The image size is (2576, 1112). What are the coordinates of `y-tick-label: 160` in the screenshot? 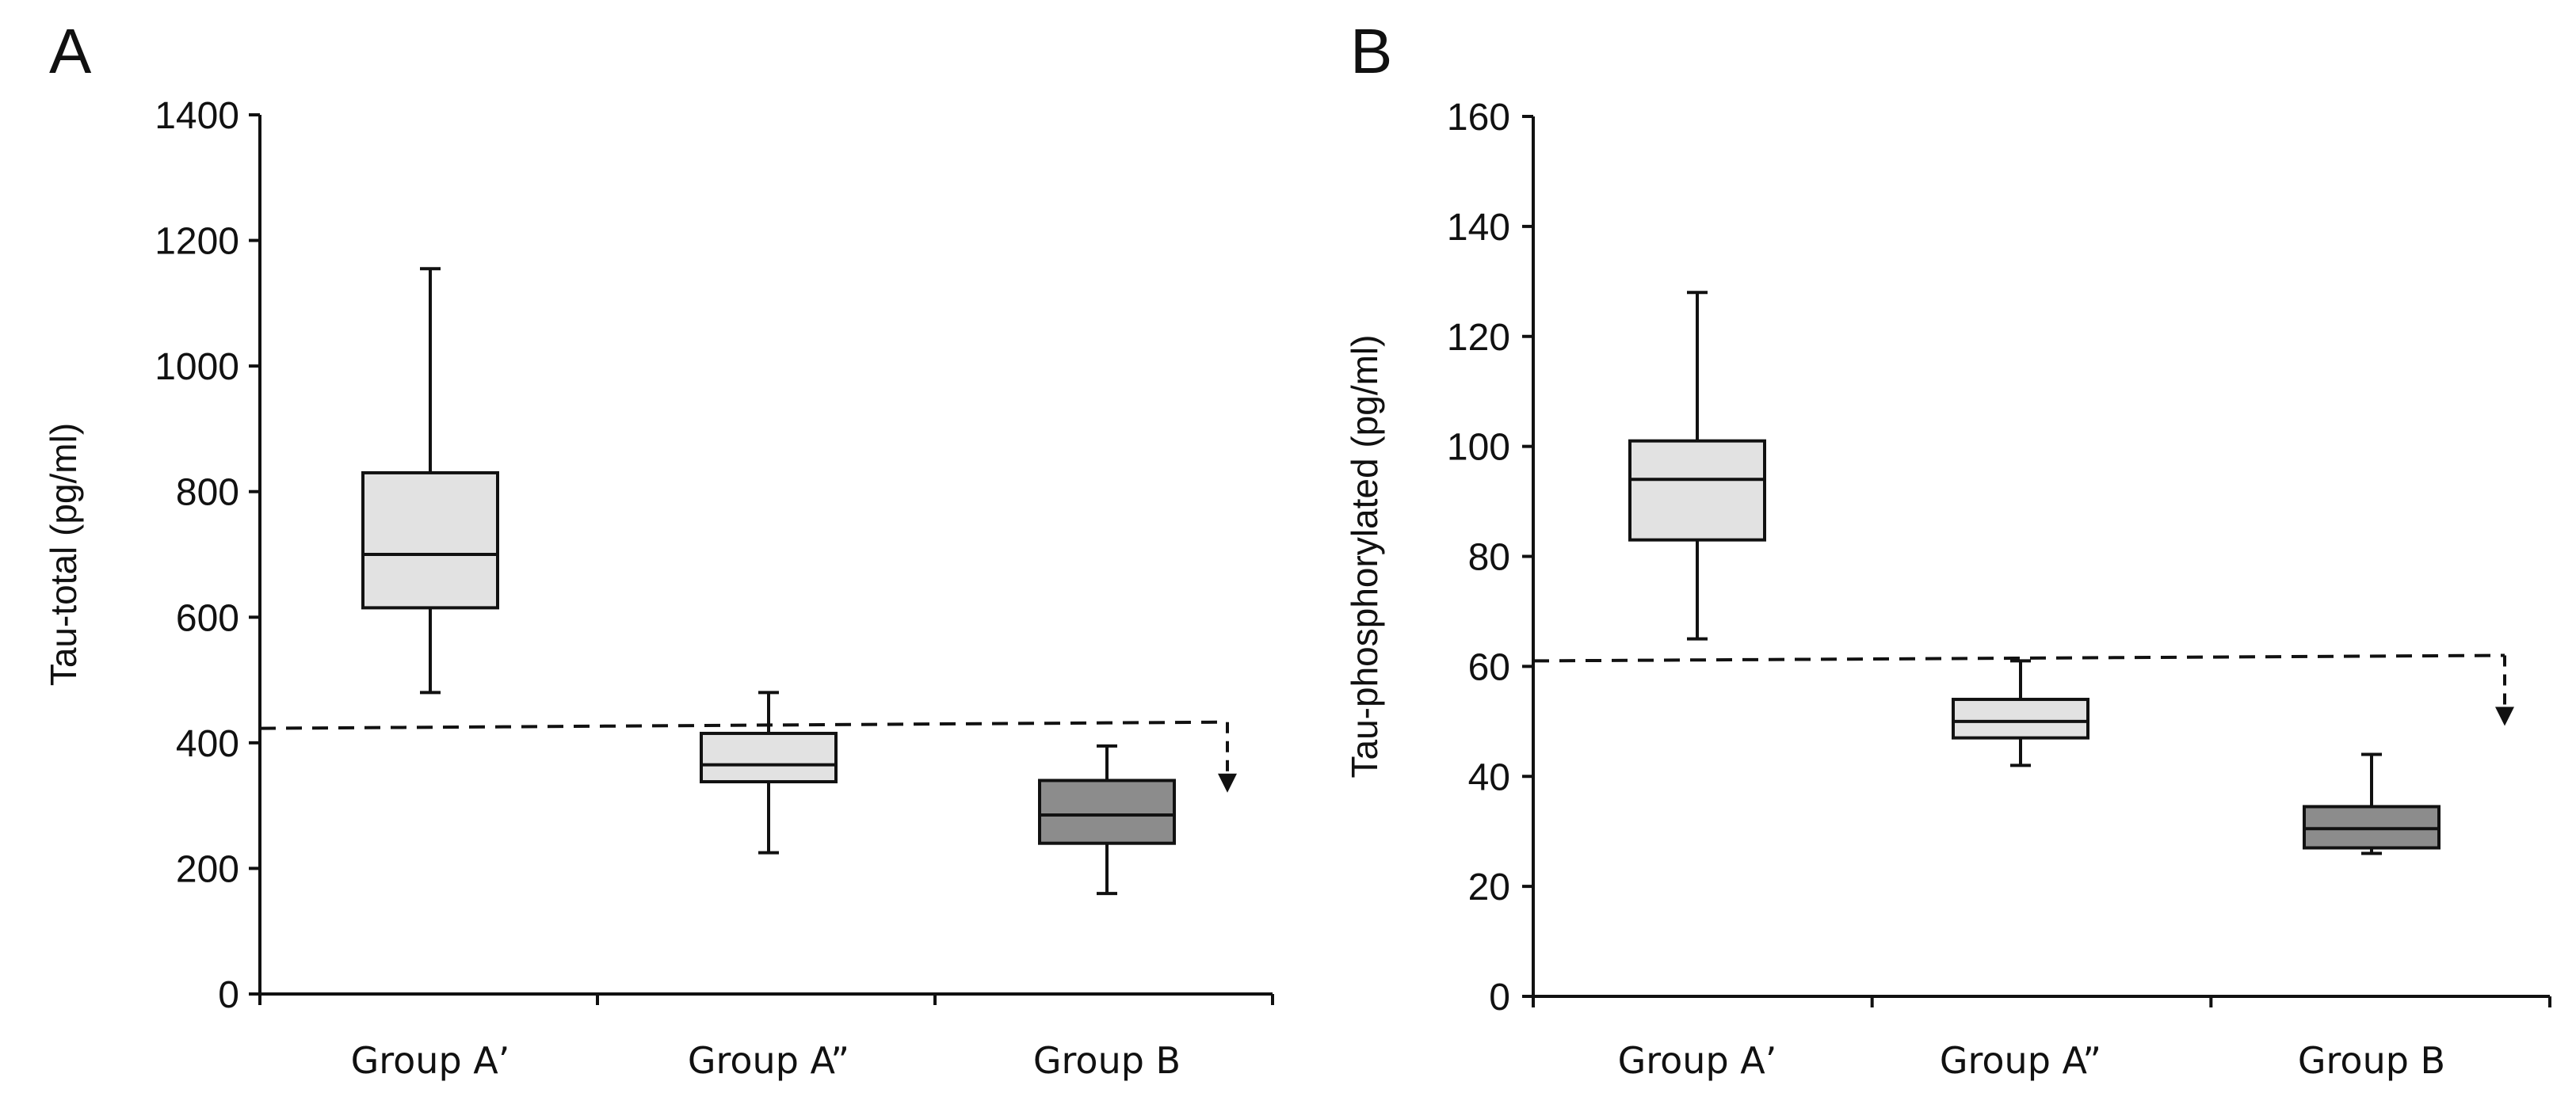 It's located at (1478, 118).